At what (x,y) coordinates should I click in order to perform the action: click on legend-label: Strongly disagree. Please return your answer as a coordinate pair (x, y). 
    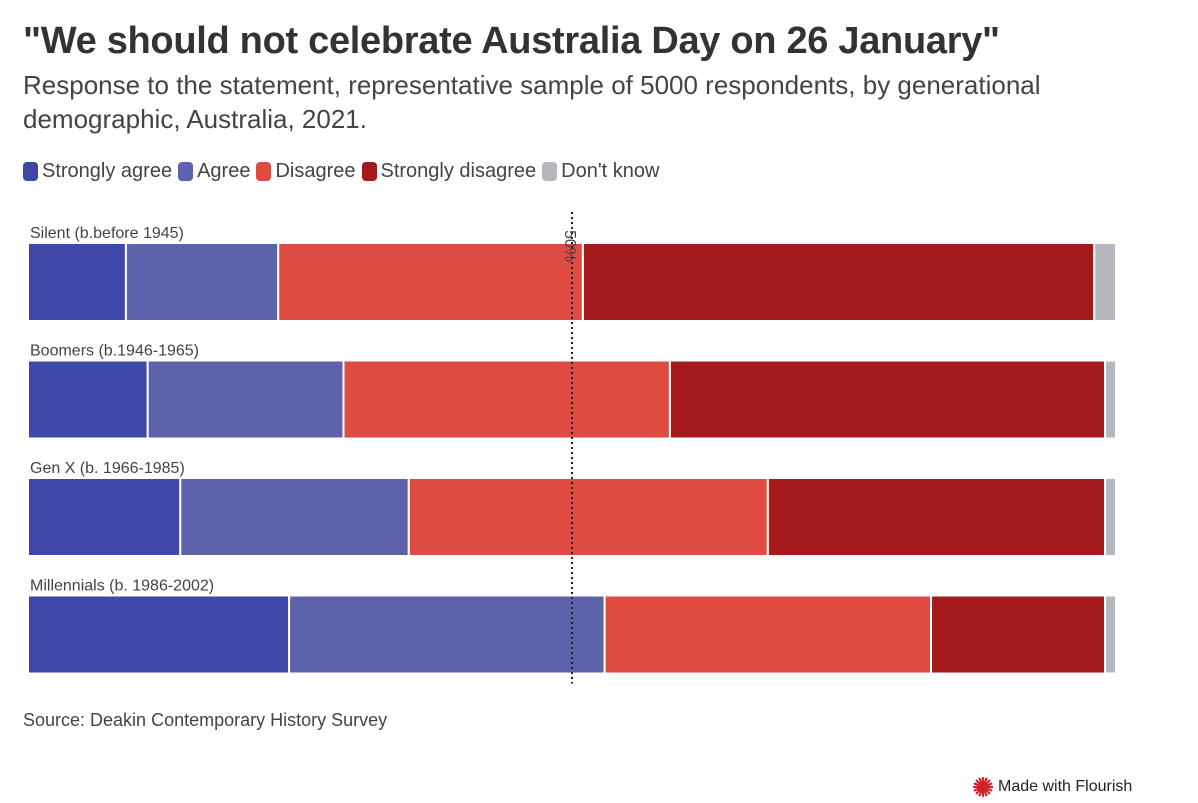
    Looking at the image, I should click on (458, 171).